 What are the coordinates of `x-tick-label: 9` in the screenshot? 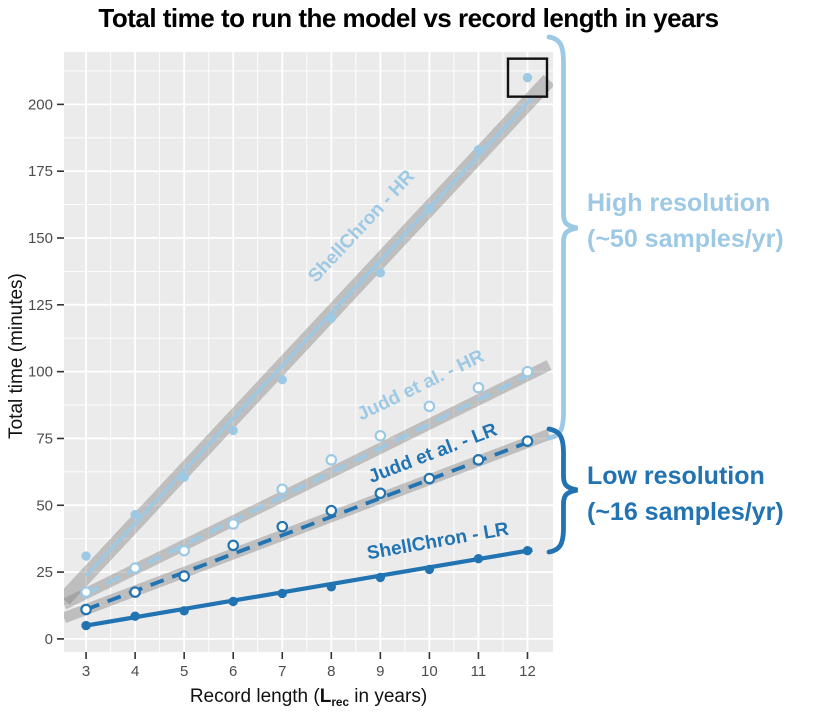 It's located at (380, 671).